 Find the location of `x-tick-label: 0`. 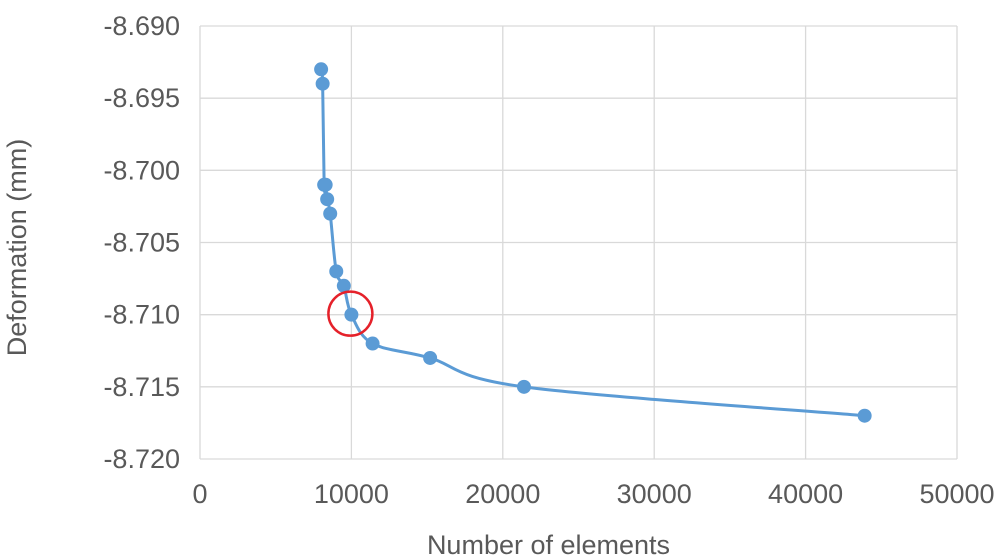

x-tick-label: 0 is located at coordinates (199, 494).